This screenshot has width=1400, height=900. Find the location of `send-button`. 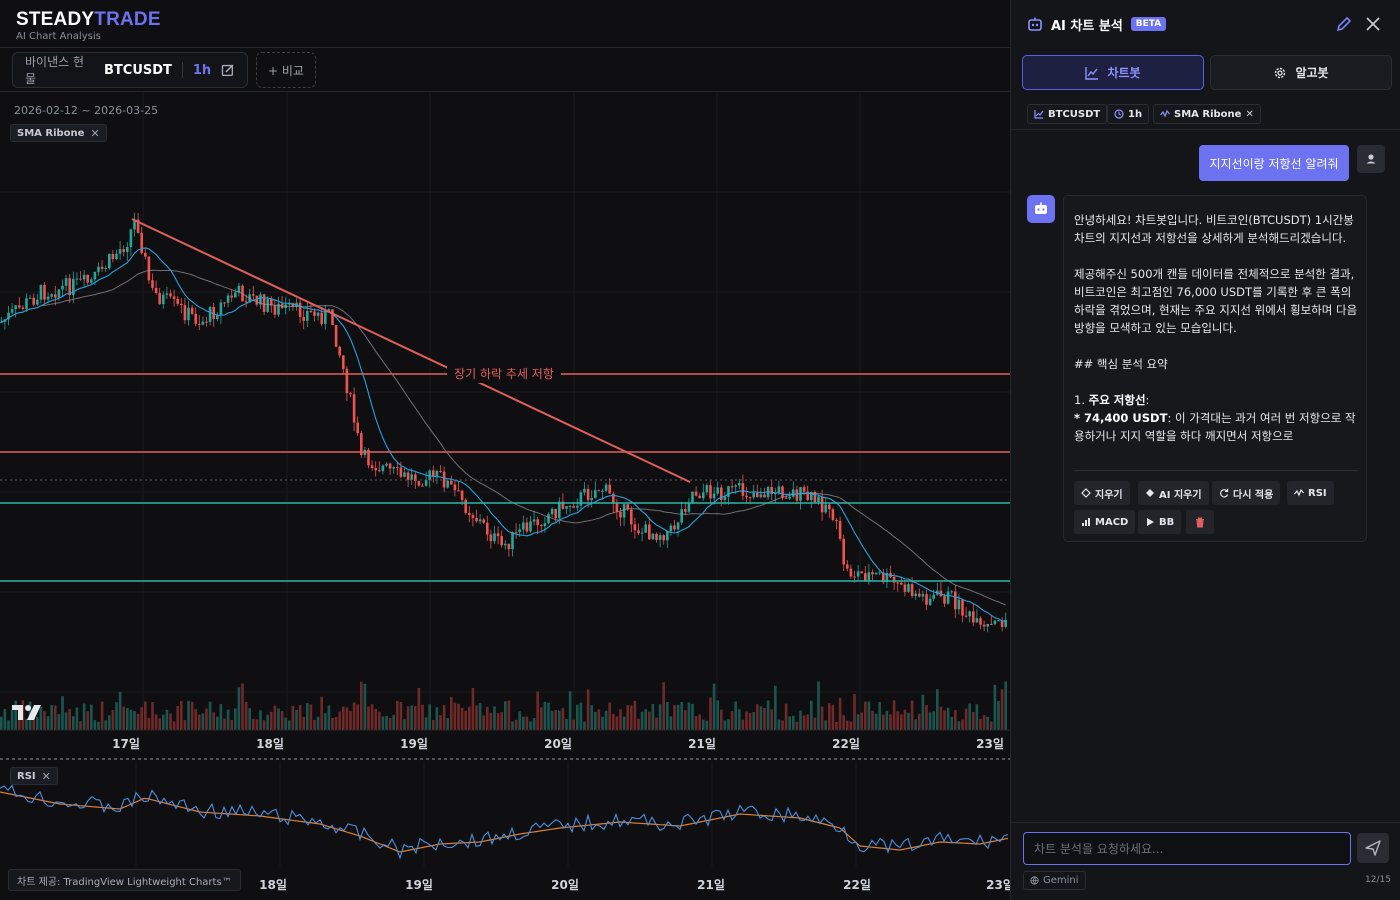

send-button is located at coordinates (1373, 848).